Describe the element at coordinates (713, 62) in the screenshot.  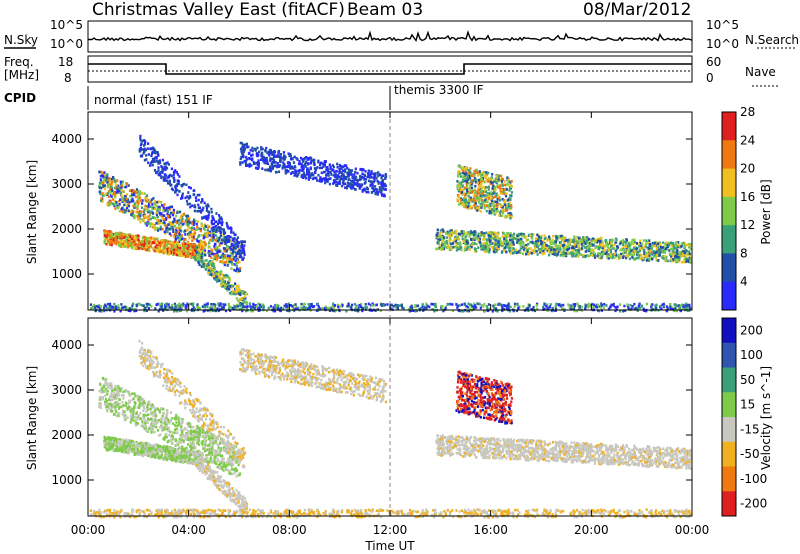
I see `nave-tick-top: 60` at that location.